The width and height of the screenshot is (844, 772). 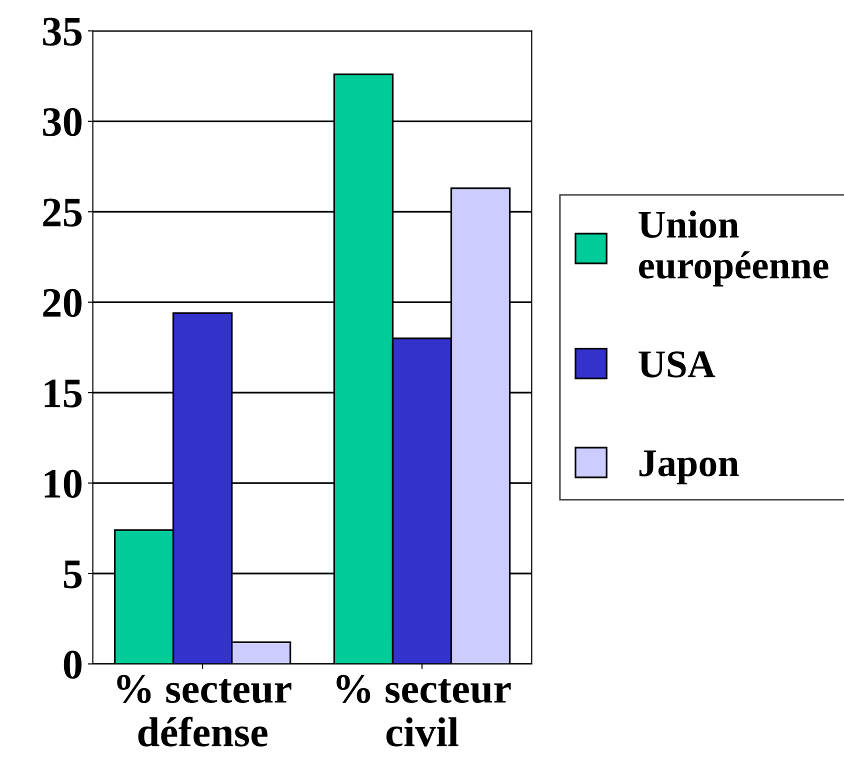 What do you see at coordinates (62, 122) in the screenshot?
I see `y-tick-label: 30` at bounding box center [62, 122].